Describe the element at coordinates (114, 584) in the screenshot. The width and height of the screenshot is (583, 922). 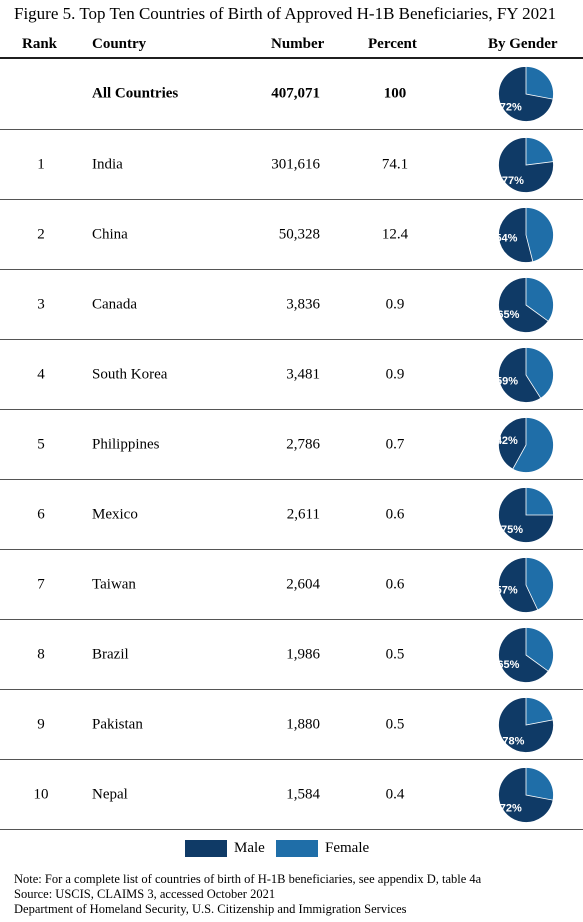
I see `country-cell: Taiwan` at that location.